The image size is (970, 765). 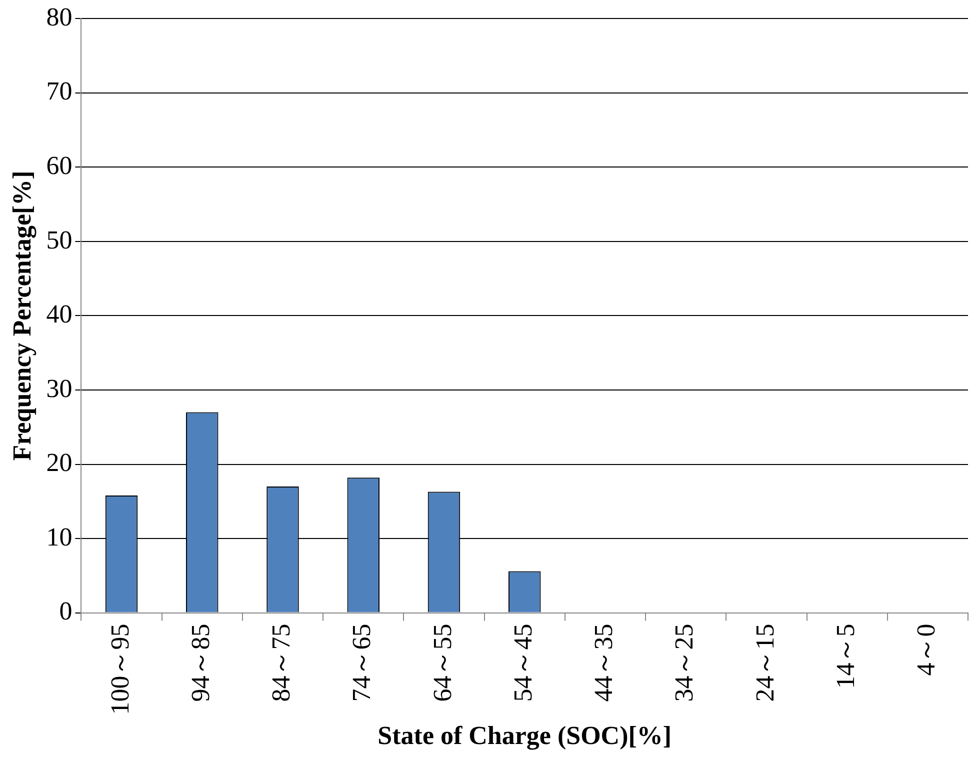 I want to click on y-tick-label: 40, so click(x=59, y=314).